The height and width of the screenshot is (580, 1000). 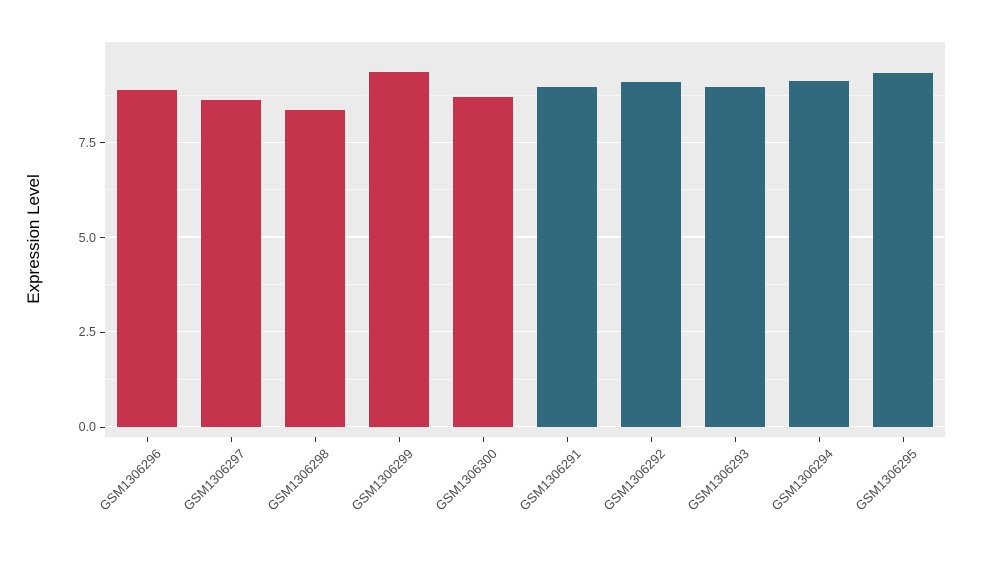 I want to click on y-axis-title: Expression Level, so click(x=33, y=239).